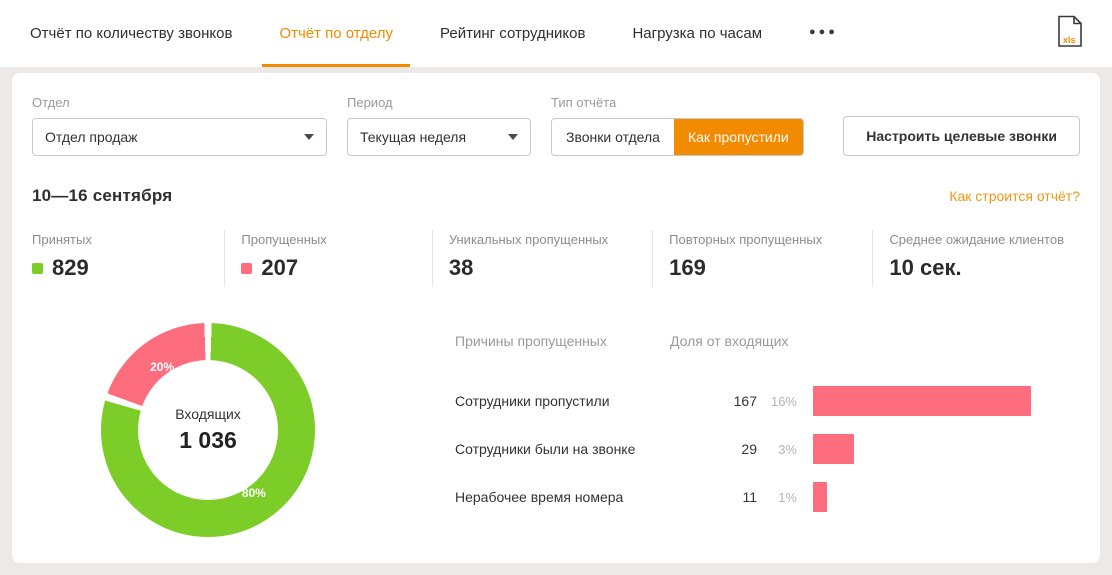 This screenshot has height=575, width=1112. I want to click on svg-text: xls, so click(1069, 40).